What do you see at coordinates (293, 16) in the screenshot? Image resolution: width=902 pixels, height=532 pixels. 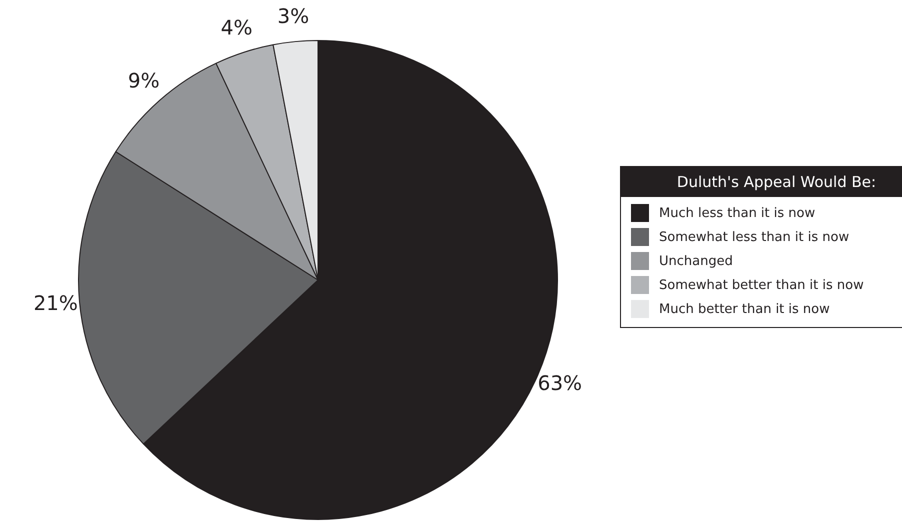 I see `data-label: 3%` at bounding box center [293, 16].